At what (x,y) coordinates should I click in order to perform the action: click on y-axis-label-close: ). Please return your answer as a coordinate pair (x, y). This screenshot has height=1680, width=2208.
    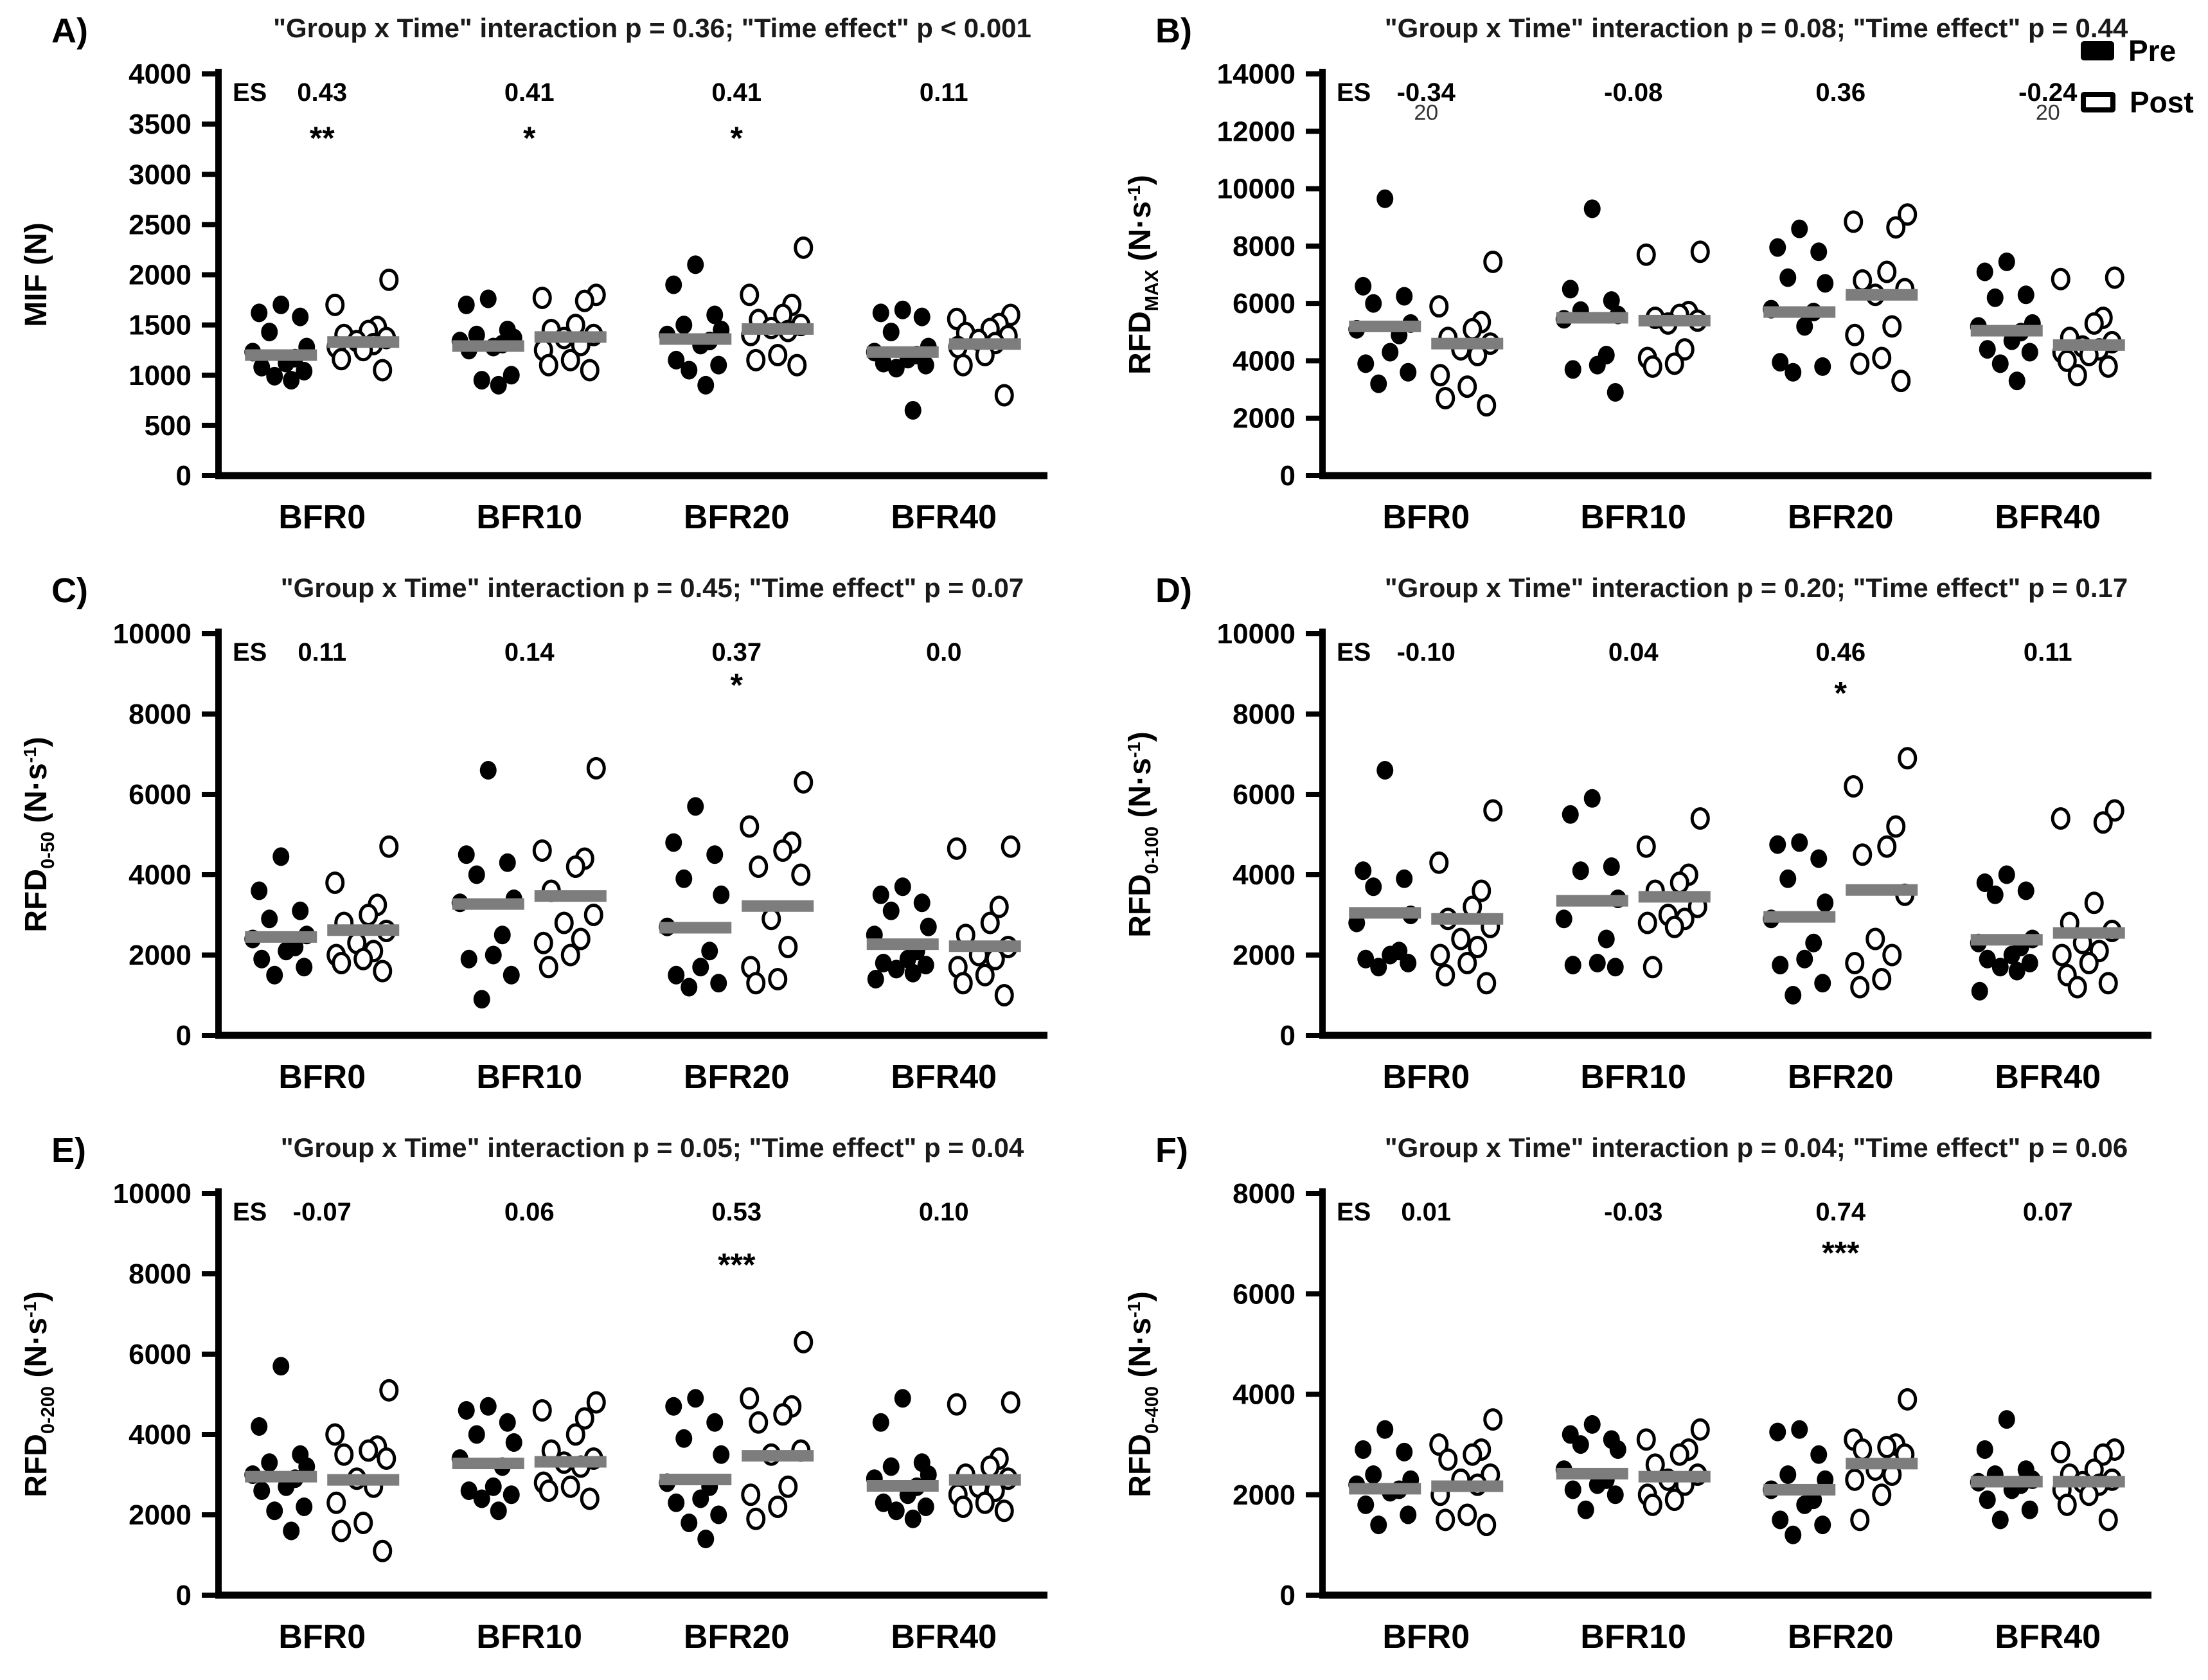
    Looking at the image, I should click on (1140, 180).